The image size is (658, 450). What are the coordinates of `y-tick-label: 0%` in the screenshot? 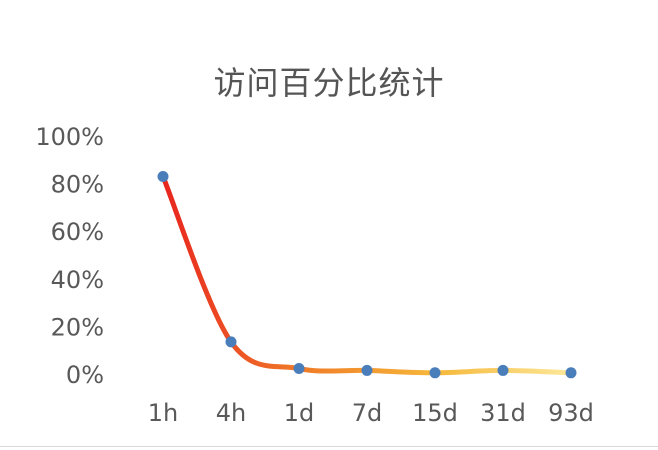 It's located at (85, 375).